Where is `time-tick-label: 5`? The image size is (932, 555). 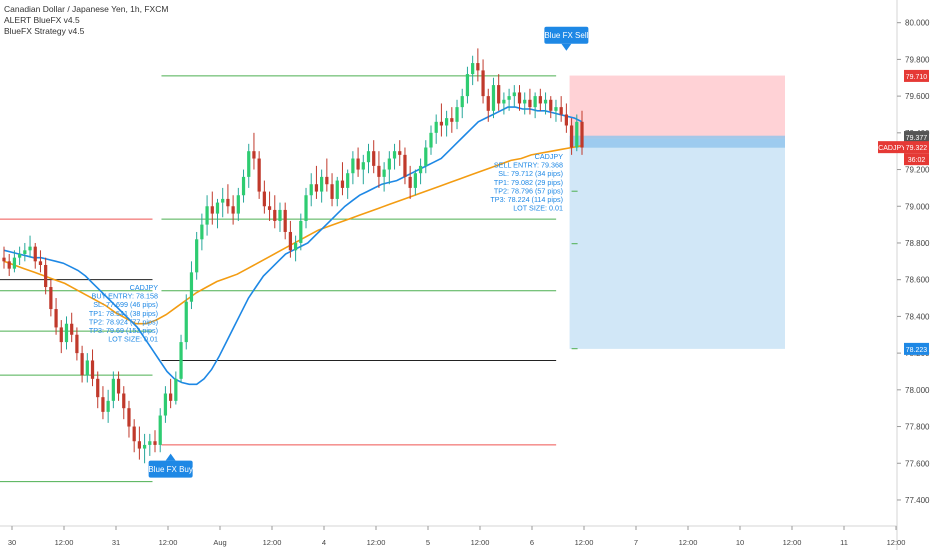
time-tick-label: 5 is located at coordinates (428, 542).